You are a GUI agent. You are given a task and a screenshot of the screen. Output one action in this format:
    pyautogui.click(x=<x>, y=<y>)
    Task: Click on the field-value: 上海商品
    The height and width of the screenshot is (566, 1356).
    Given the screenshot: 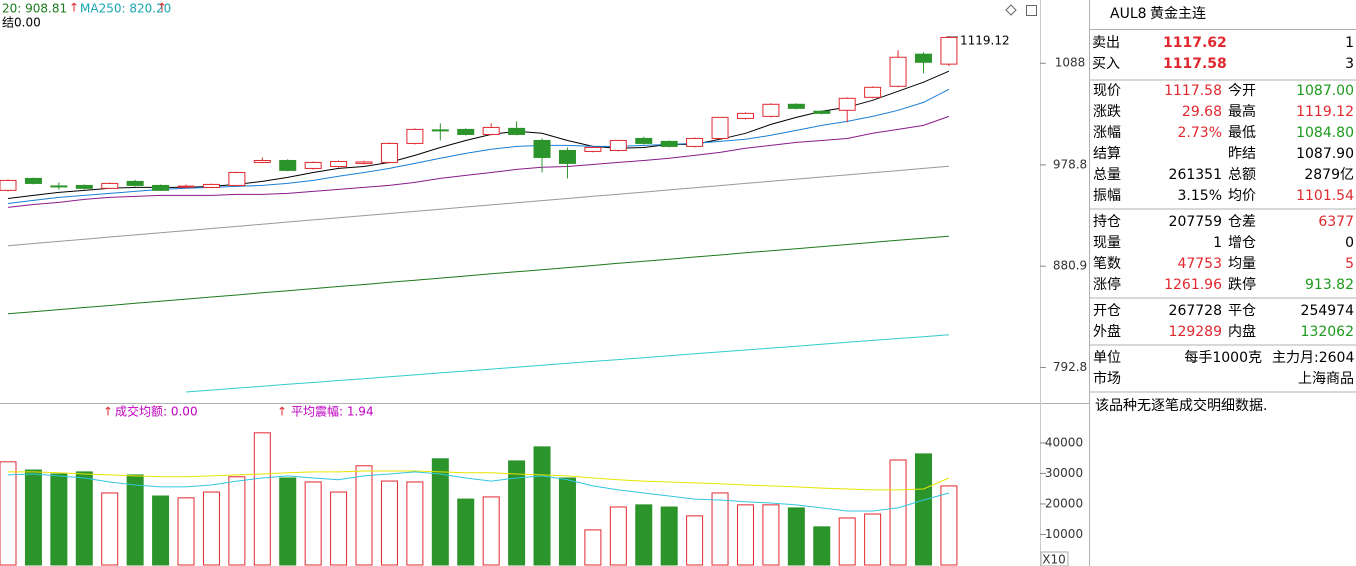 What is the action you would take?
    pyautogui.click(x=1326, y=379)
    